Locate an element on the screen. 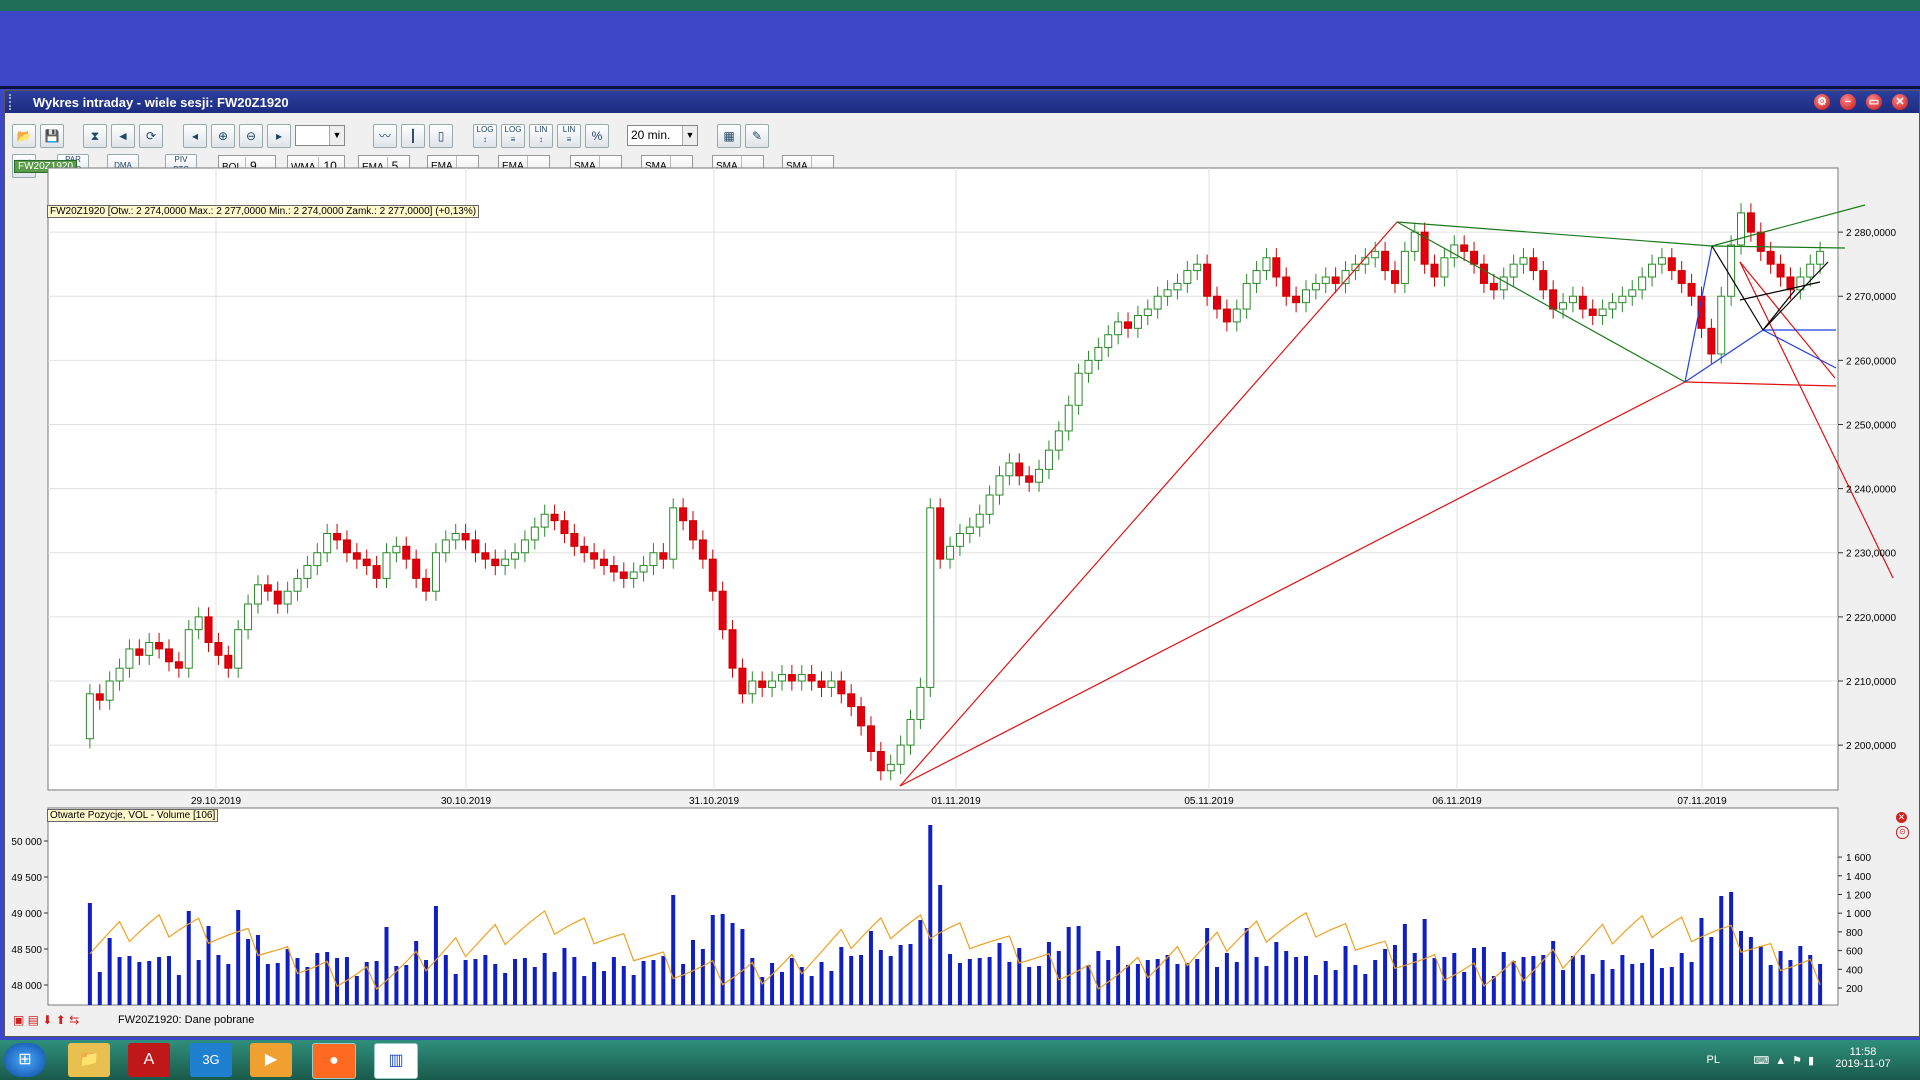 The width and height of the screenshot is (1920, 1080). line-chart-icon: 〰 is located at coordinates (385, 136).